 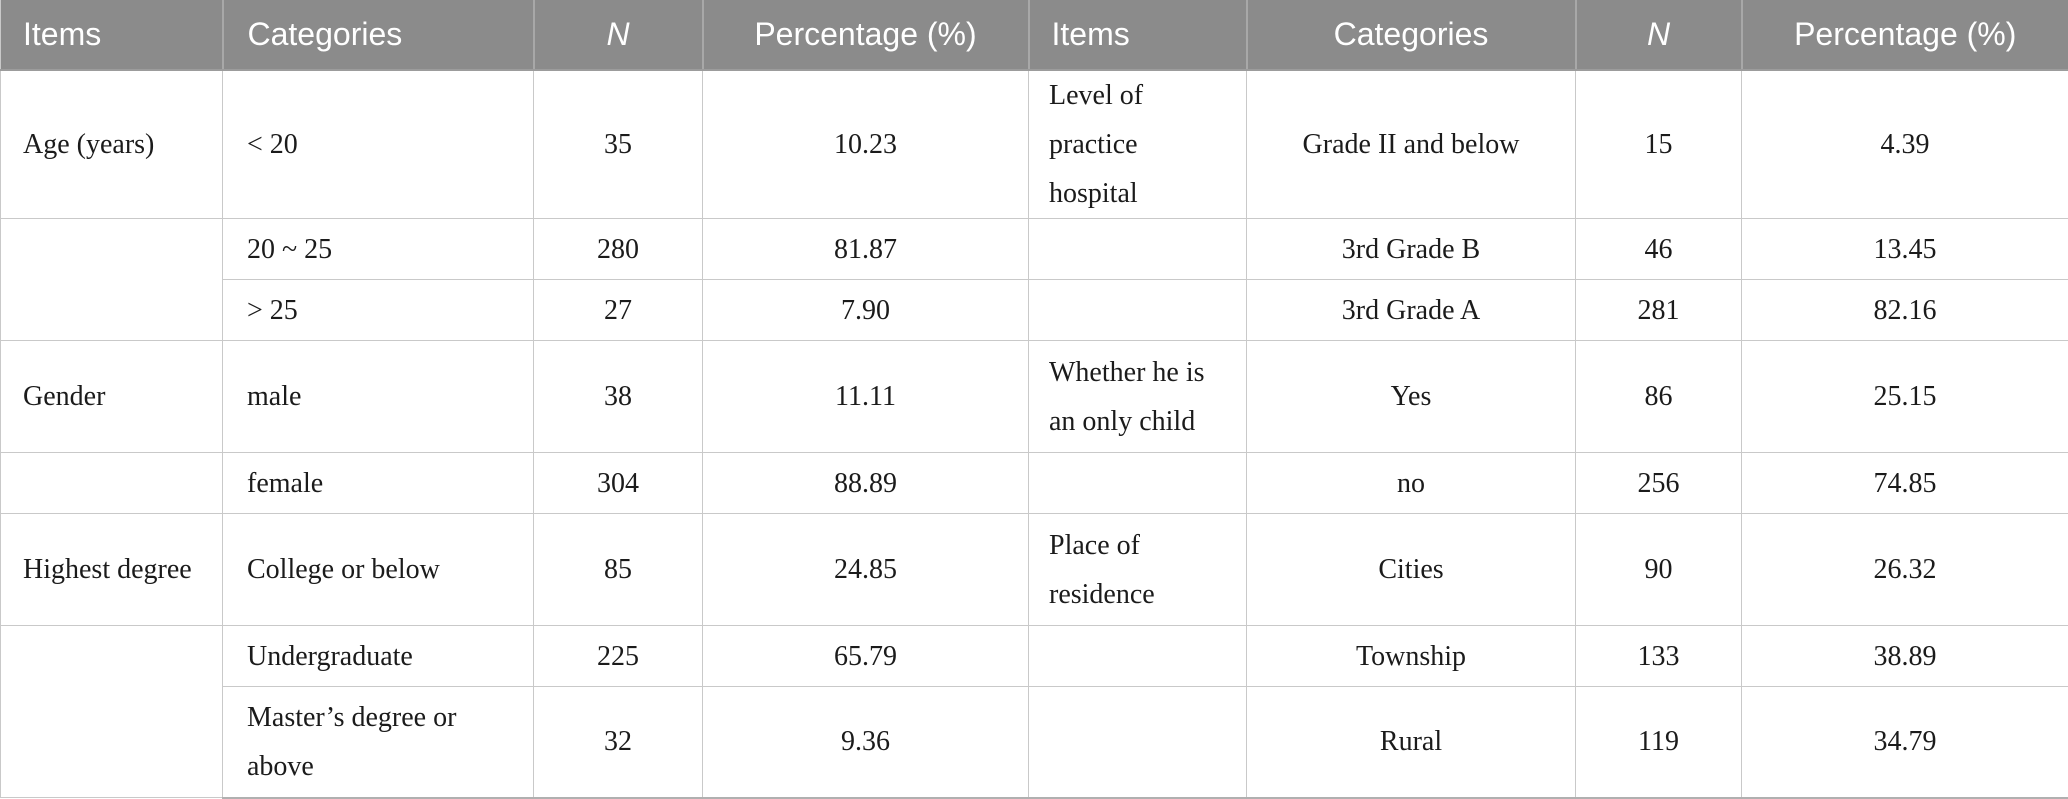 What do you see at coordinates (1411, 483) in the screenshot?
I see `category-cell: no` at bounding box center [1411, 483].